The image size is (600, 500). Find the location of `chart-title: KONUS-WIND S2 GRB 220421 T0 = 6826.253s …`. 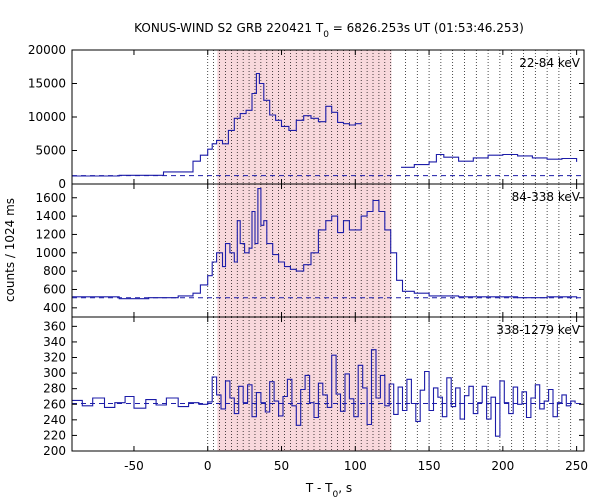

chart-title: KONUS-WIND S2 GRB 220421 T0 = 6826.253s … is located at coordinates (329, 30).